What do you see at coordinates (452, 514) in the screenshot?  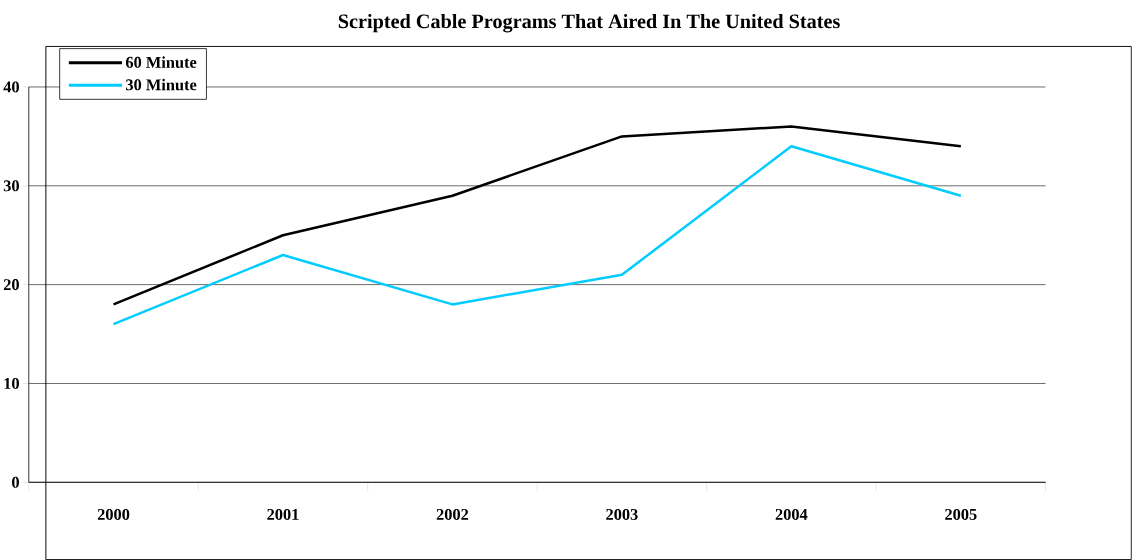 I see `x-tick-label: 2002` at bounding box center [452, 514].